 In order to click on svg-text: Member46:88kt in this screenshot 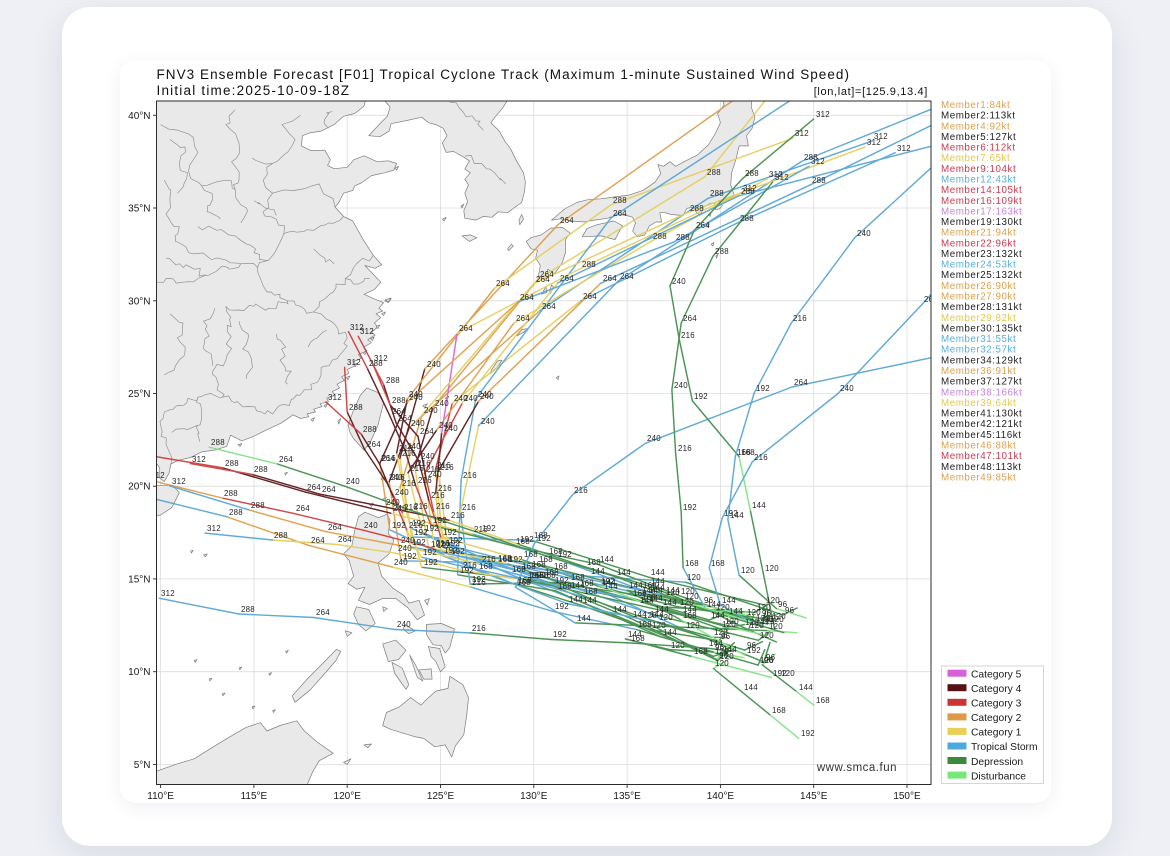, I will do `click(978, 446)`.